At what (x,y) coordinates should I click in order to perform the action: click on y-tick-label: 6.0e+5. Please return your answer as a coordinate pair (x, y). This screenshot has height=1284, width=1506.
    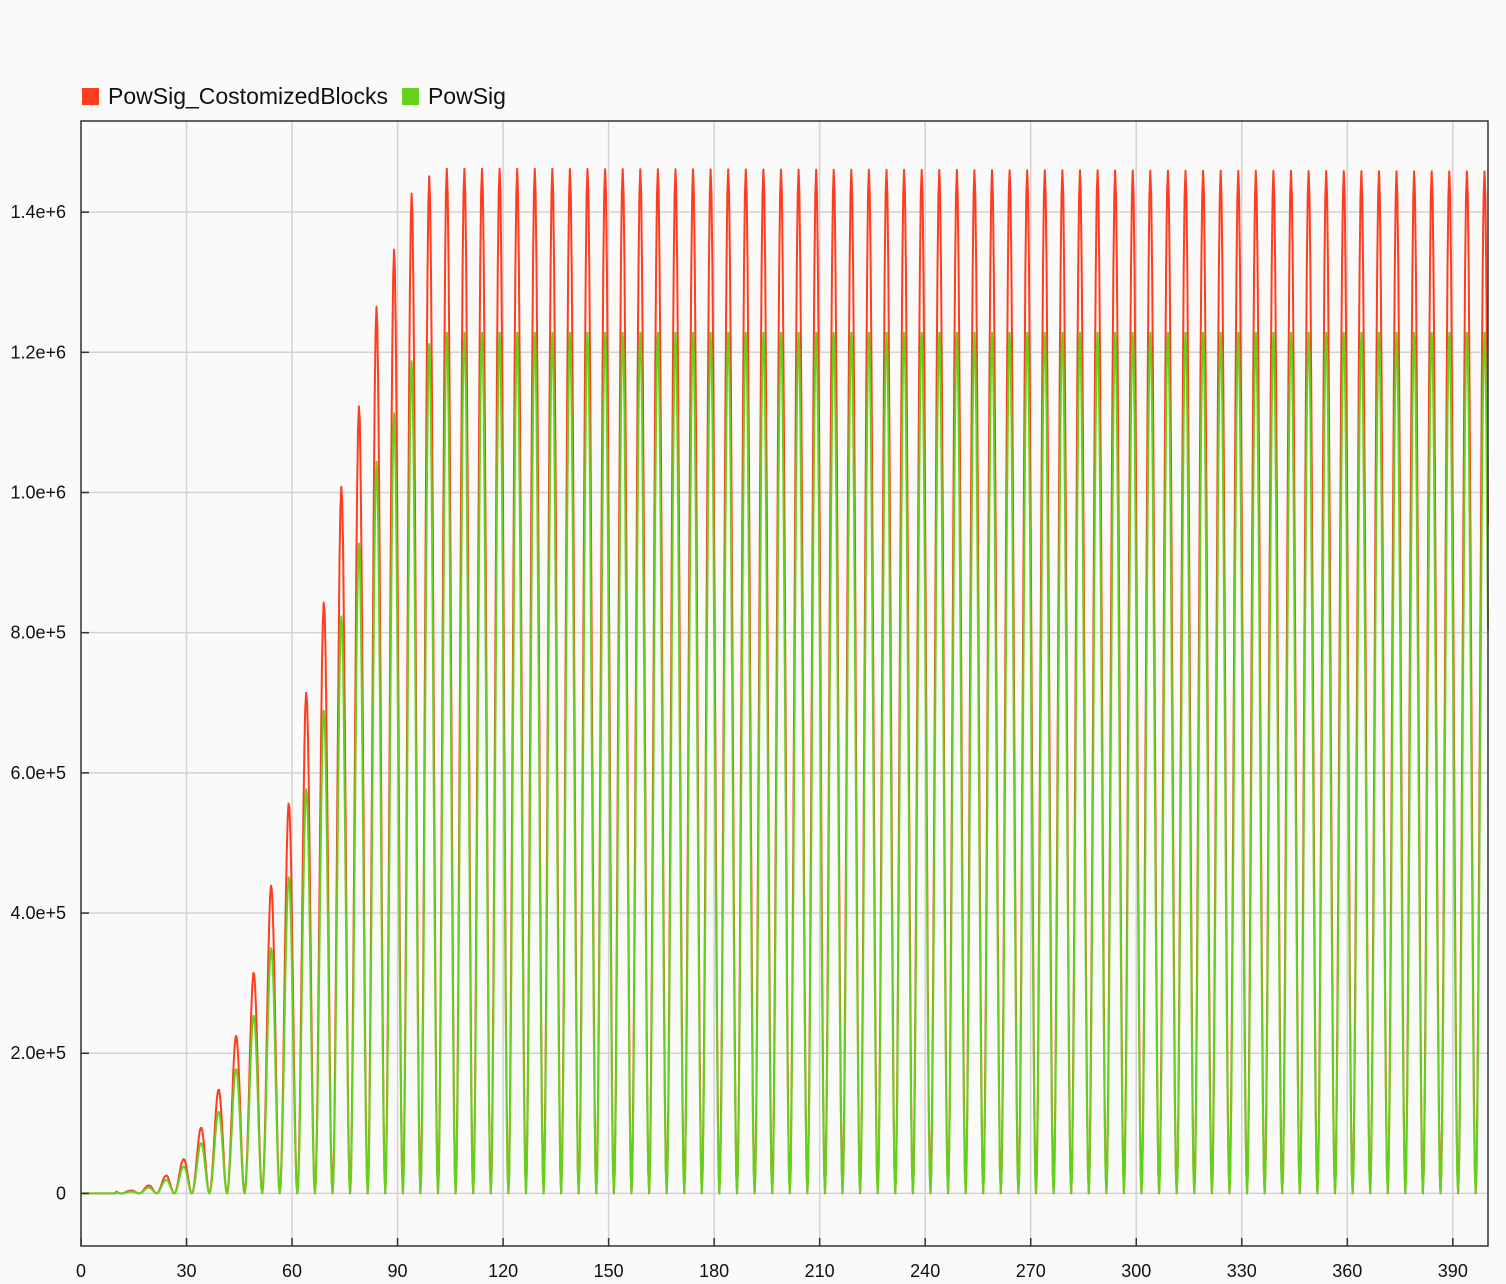
    Looking at the image, I should click on (38, 773).